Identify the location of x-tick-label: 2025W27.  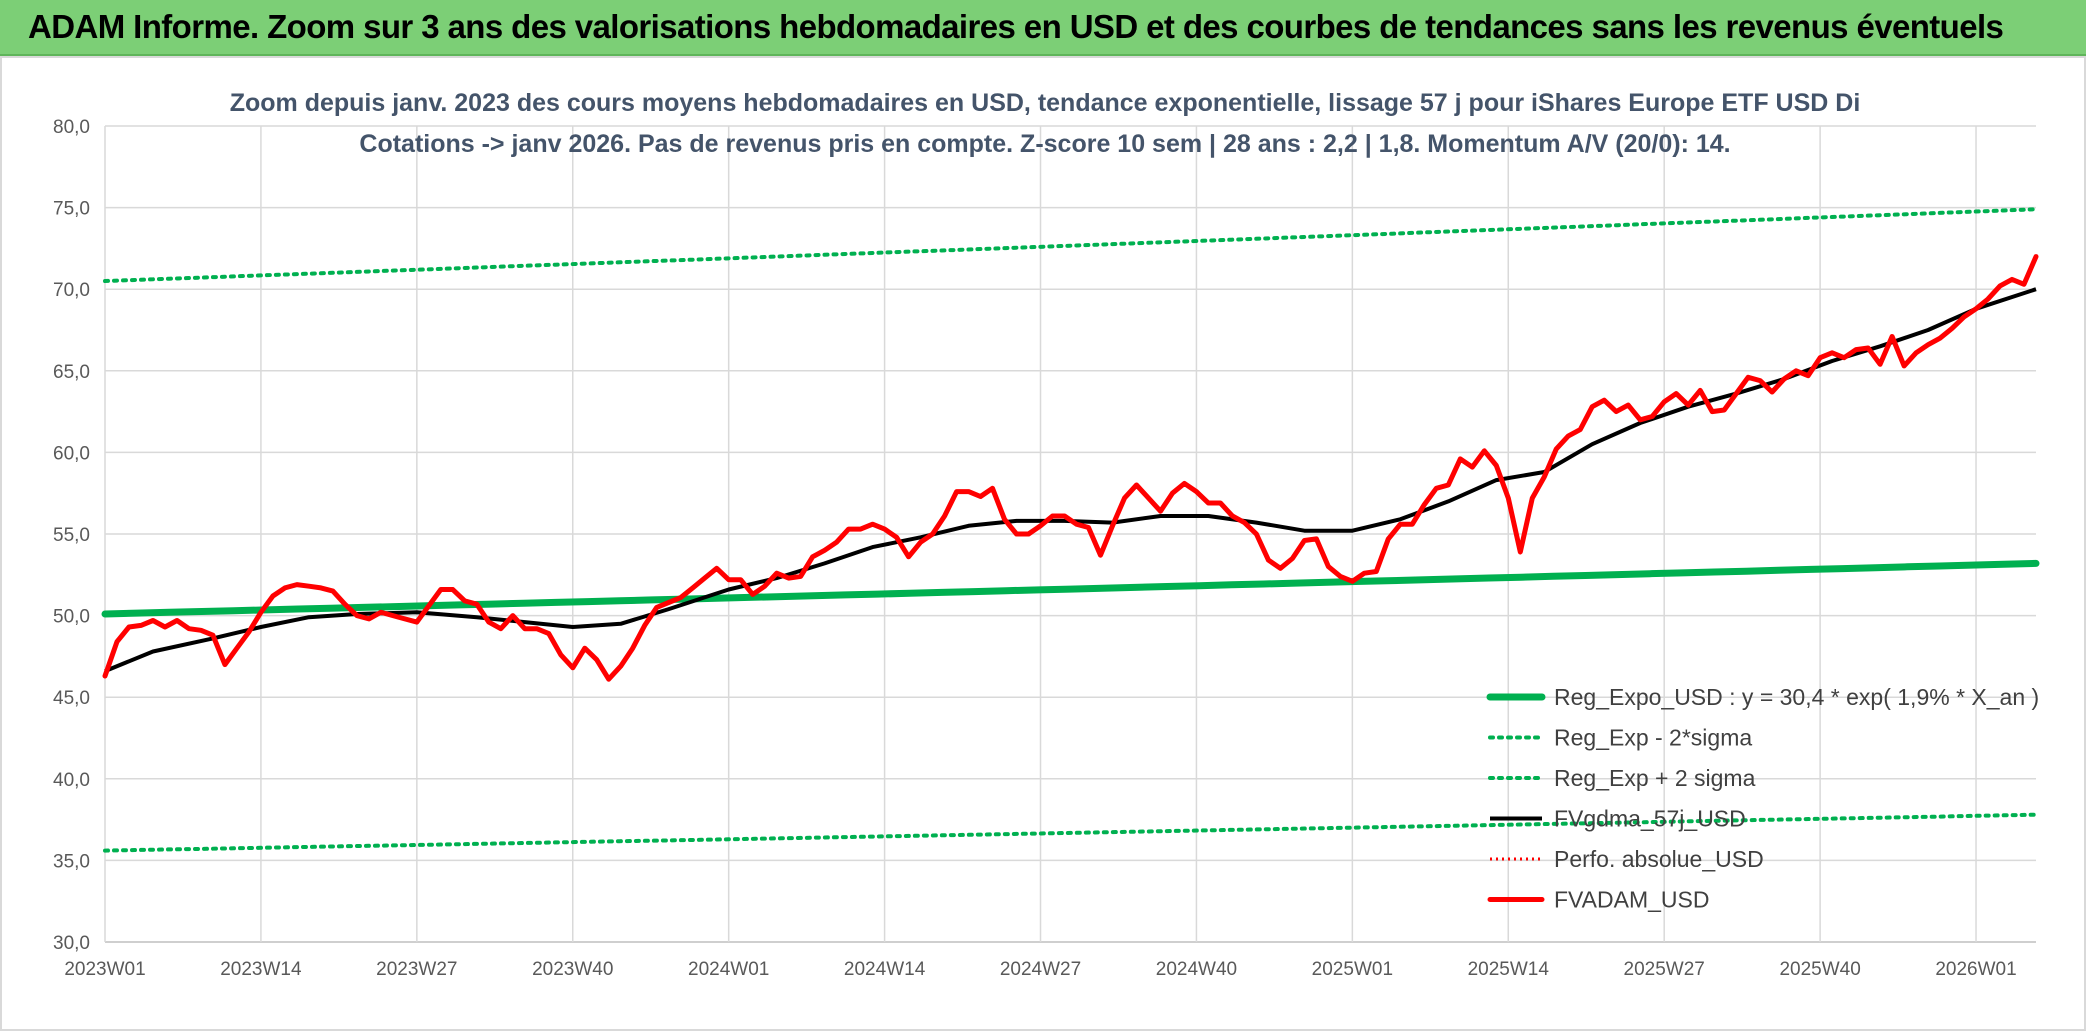
(1664, 969).